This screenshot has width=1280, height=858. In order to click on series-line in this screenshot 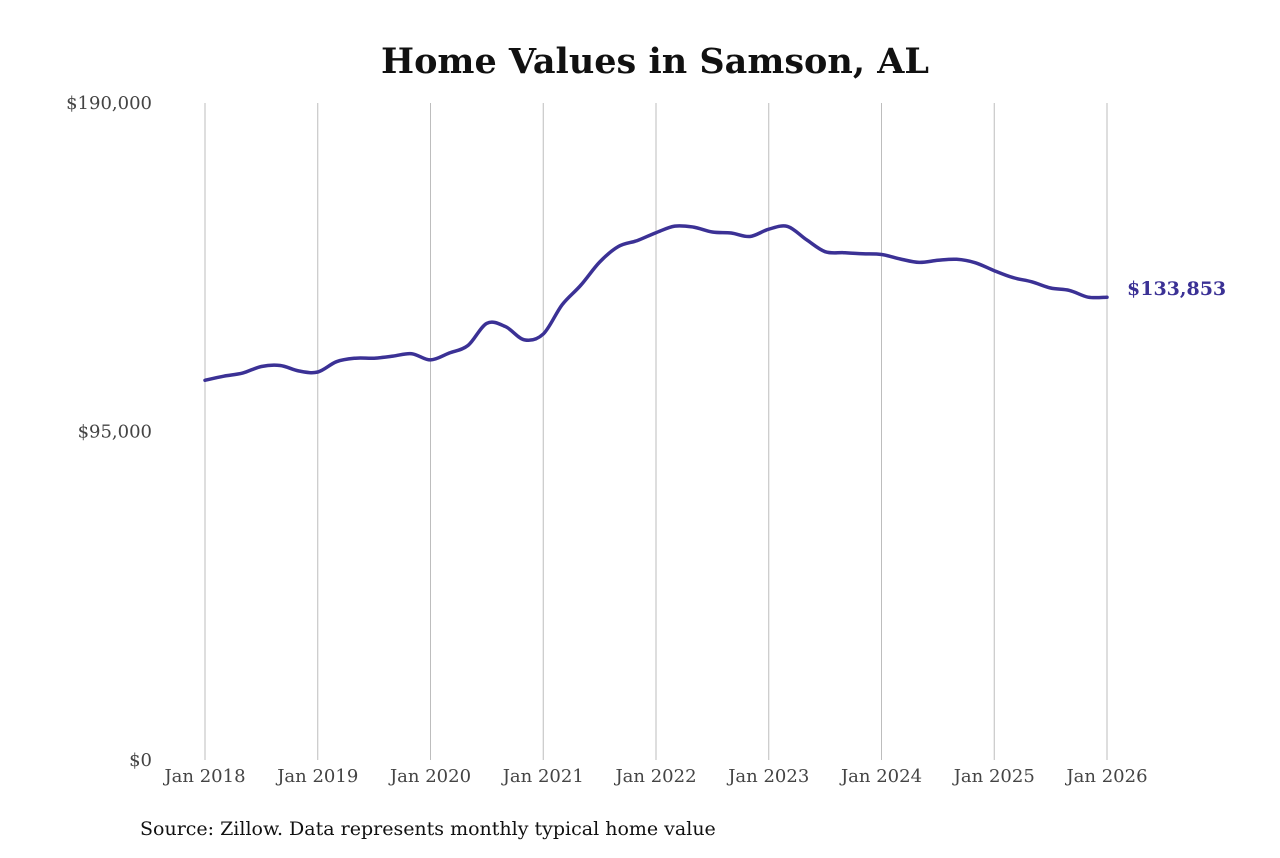, I will do `click(656, 303)`.